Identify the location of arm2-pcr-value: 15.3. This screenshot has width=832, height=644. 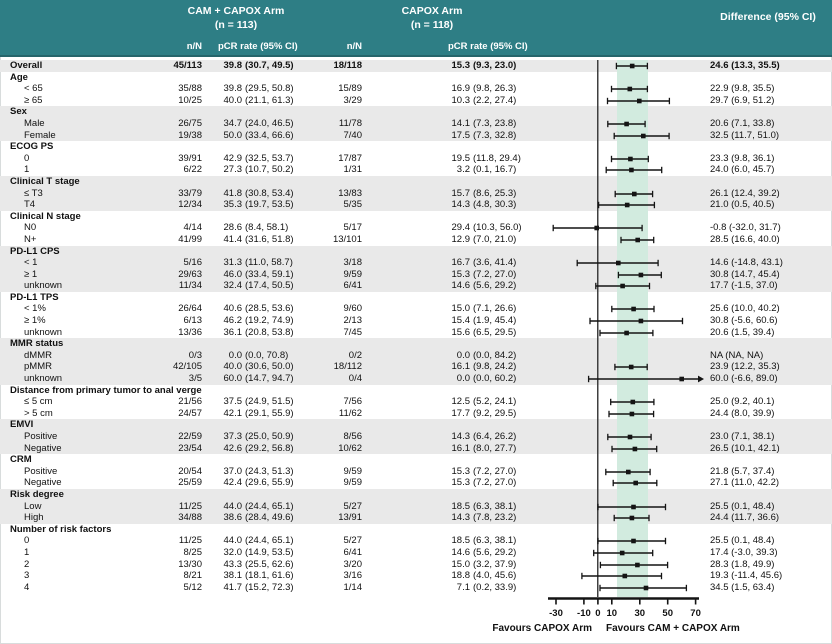
(461, 471).